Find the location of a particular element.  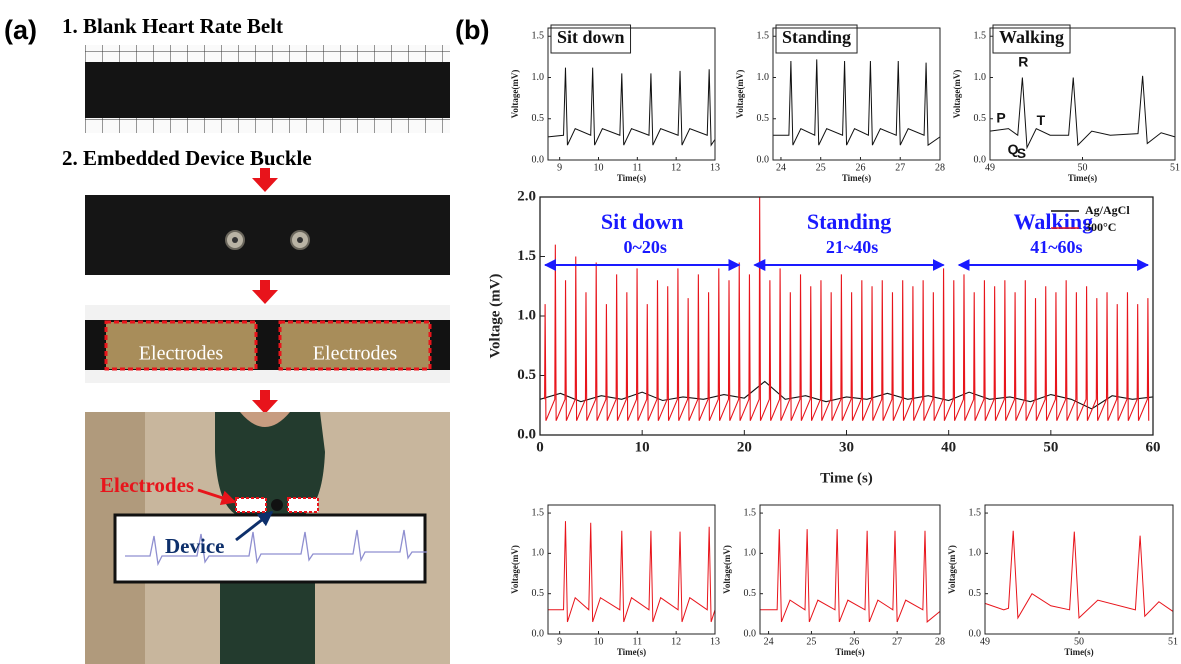

electrode-label: Electrodes is located at coordinates (355, 354).